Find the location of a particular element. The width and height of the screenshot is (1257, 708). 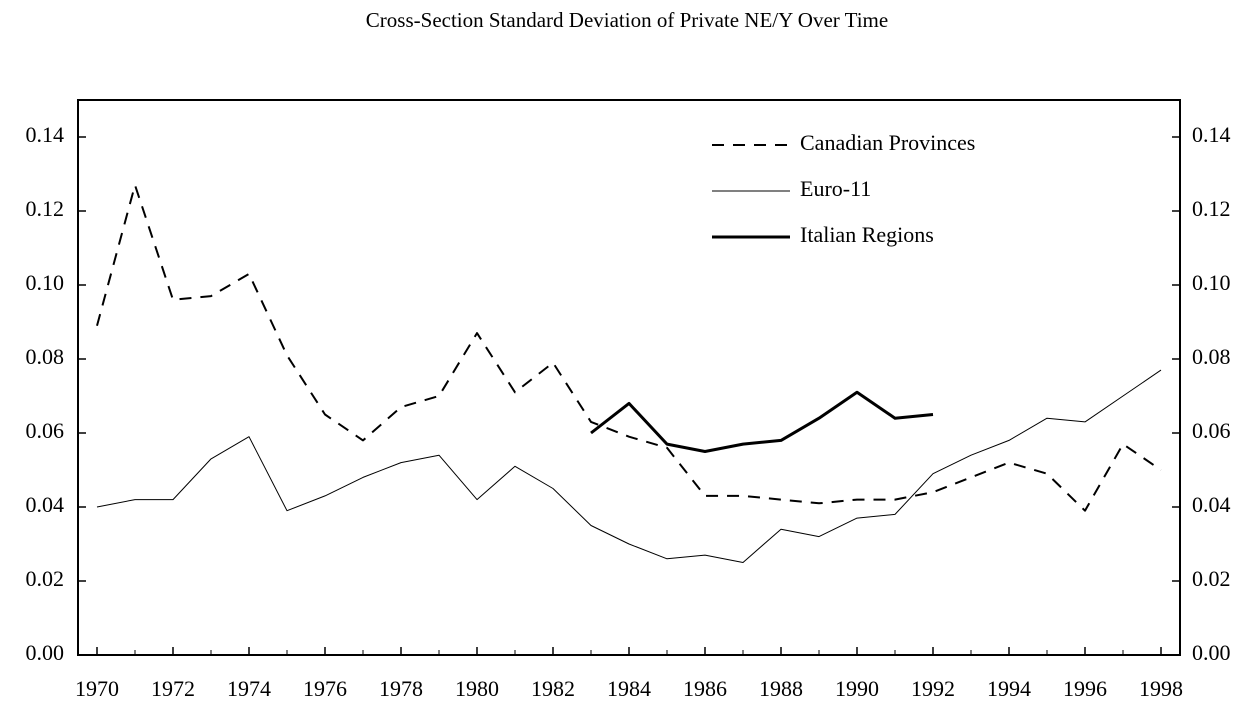

y2-tick-label: 0.14 is located at coordinates (1211, 134).